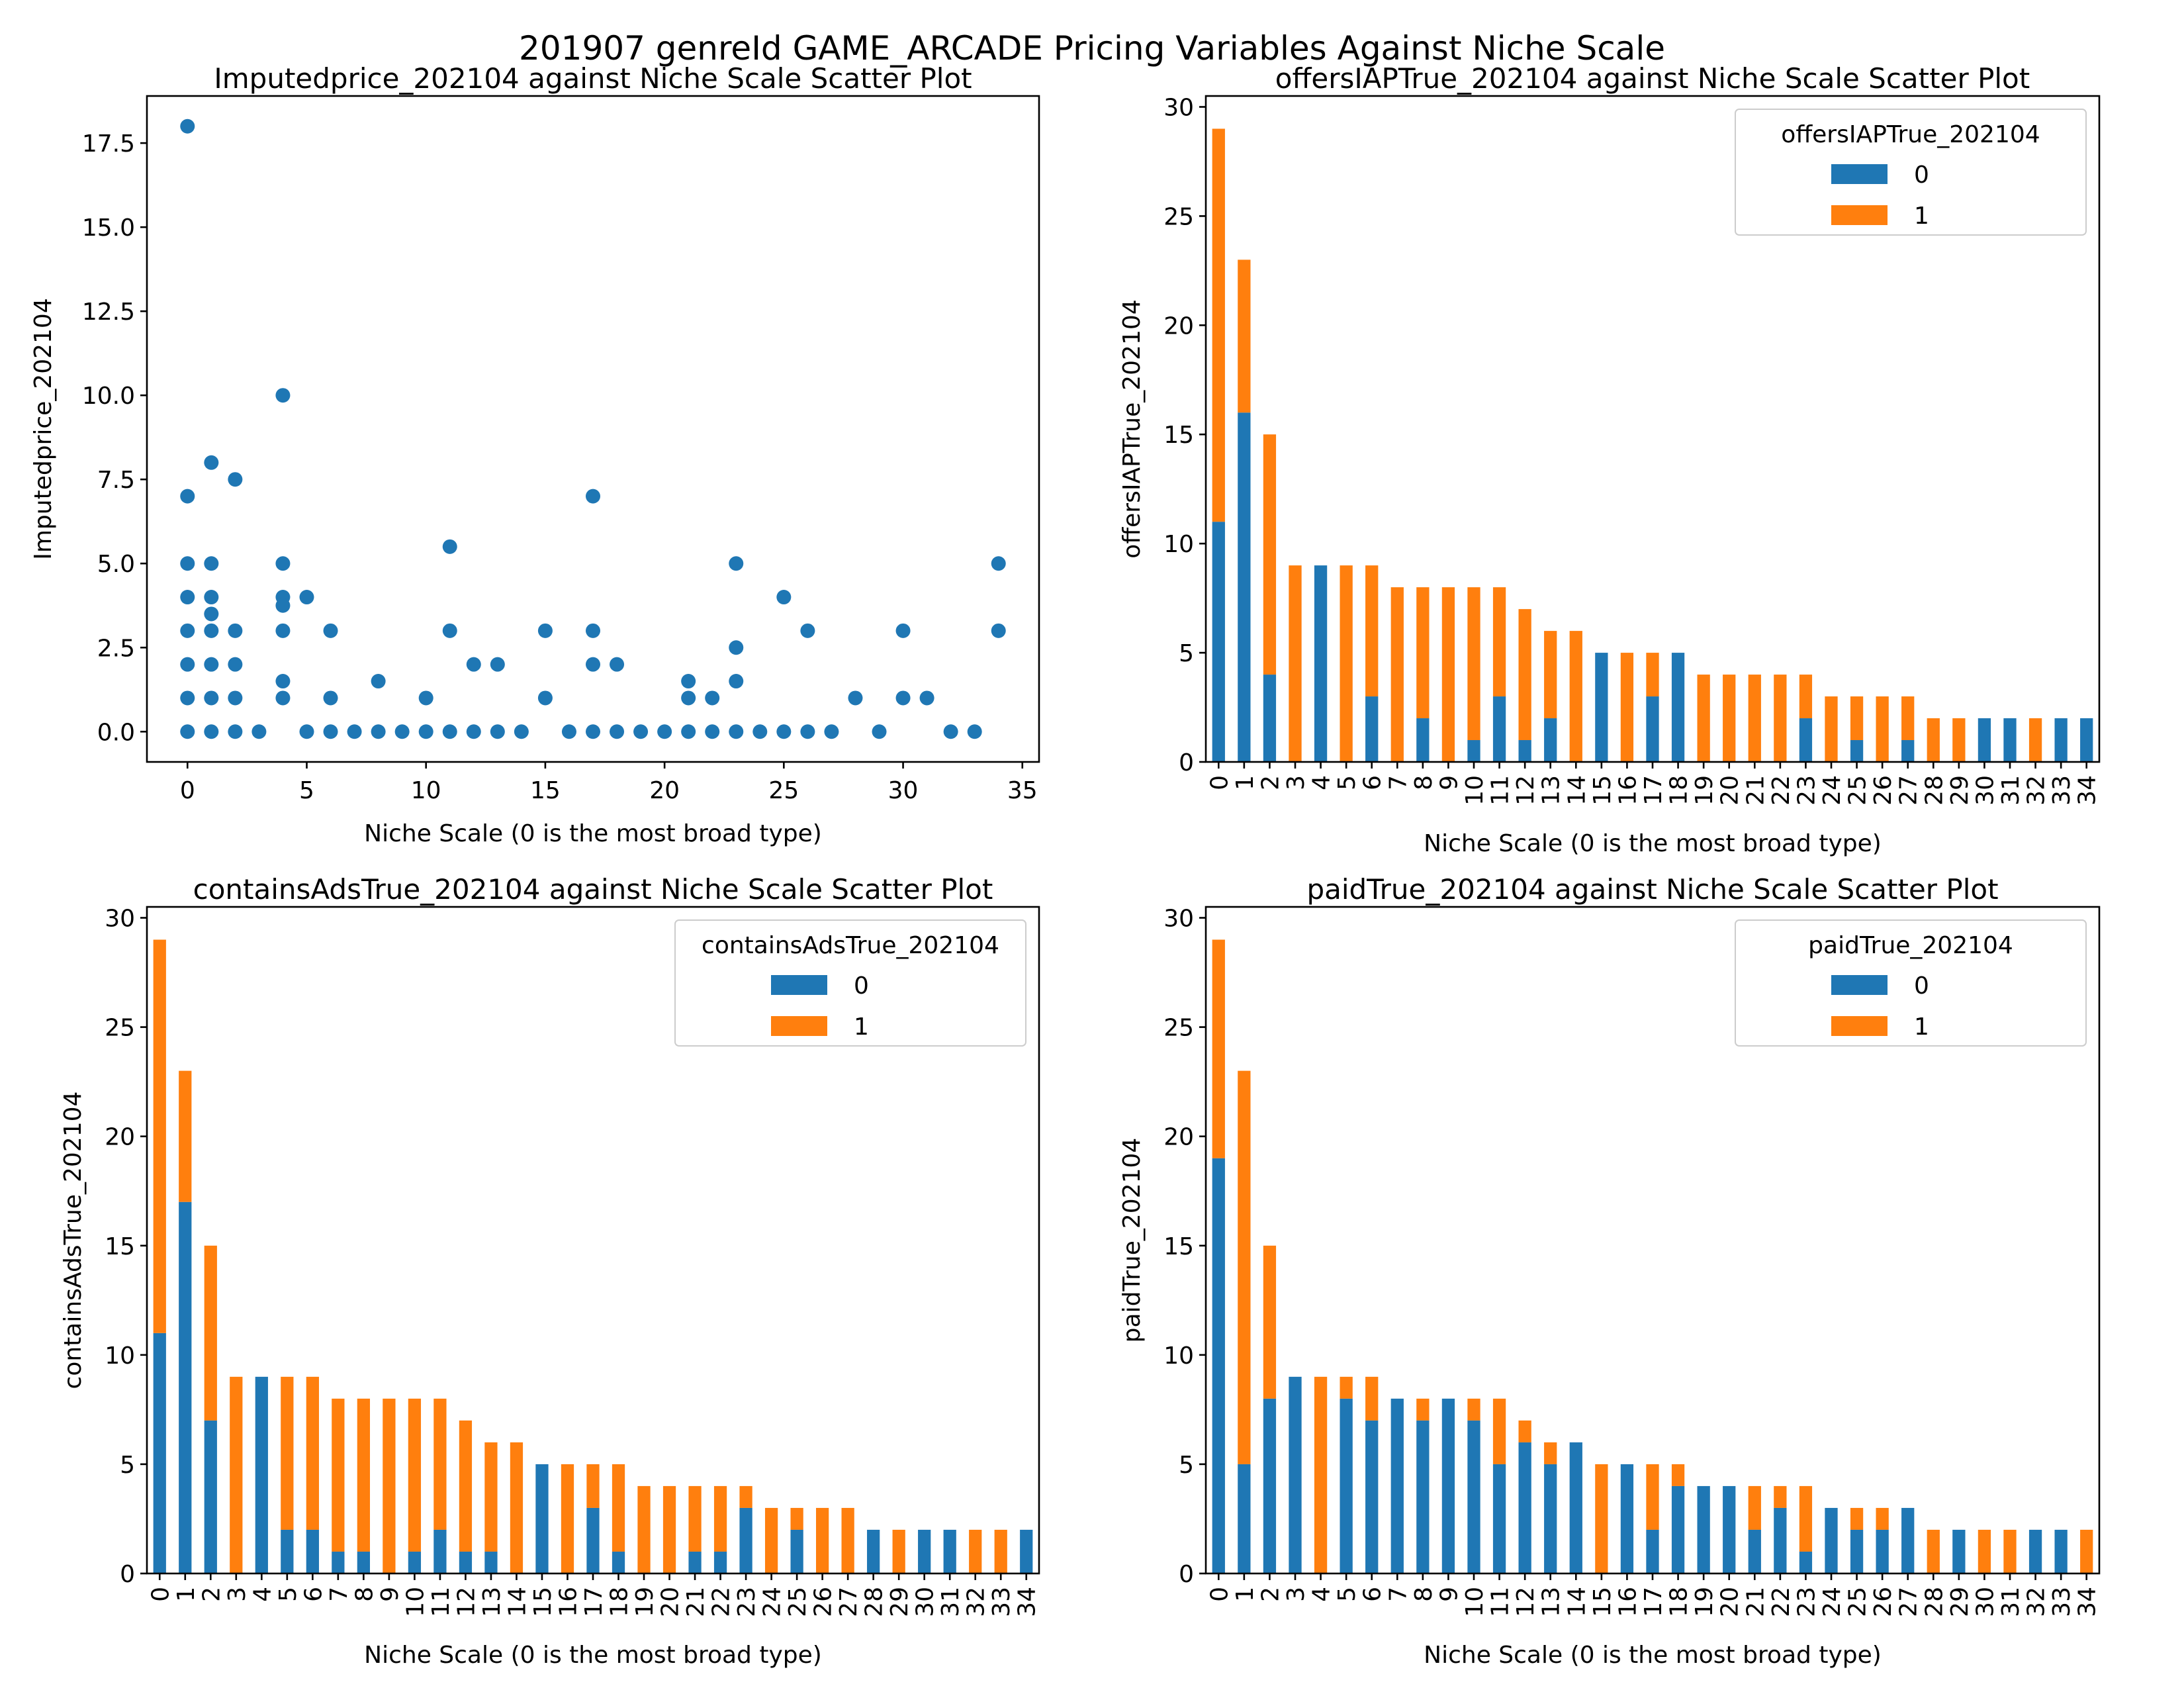 The width and height of the screenshot is (2184, 1688). Describe the element at coordinates (1551, 790) in the screenshot. I see `subplot-2-xtick-label: 13` at that location.